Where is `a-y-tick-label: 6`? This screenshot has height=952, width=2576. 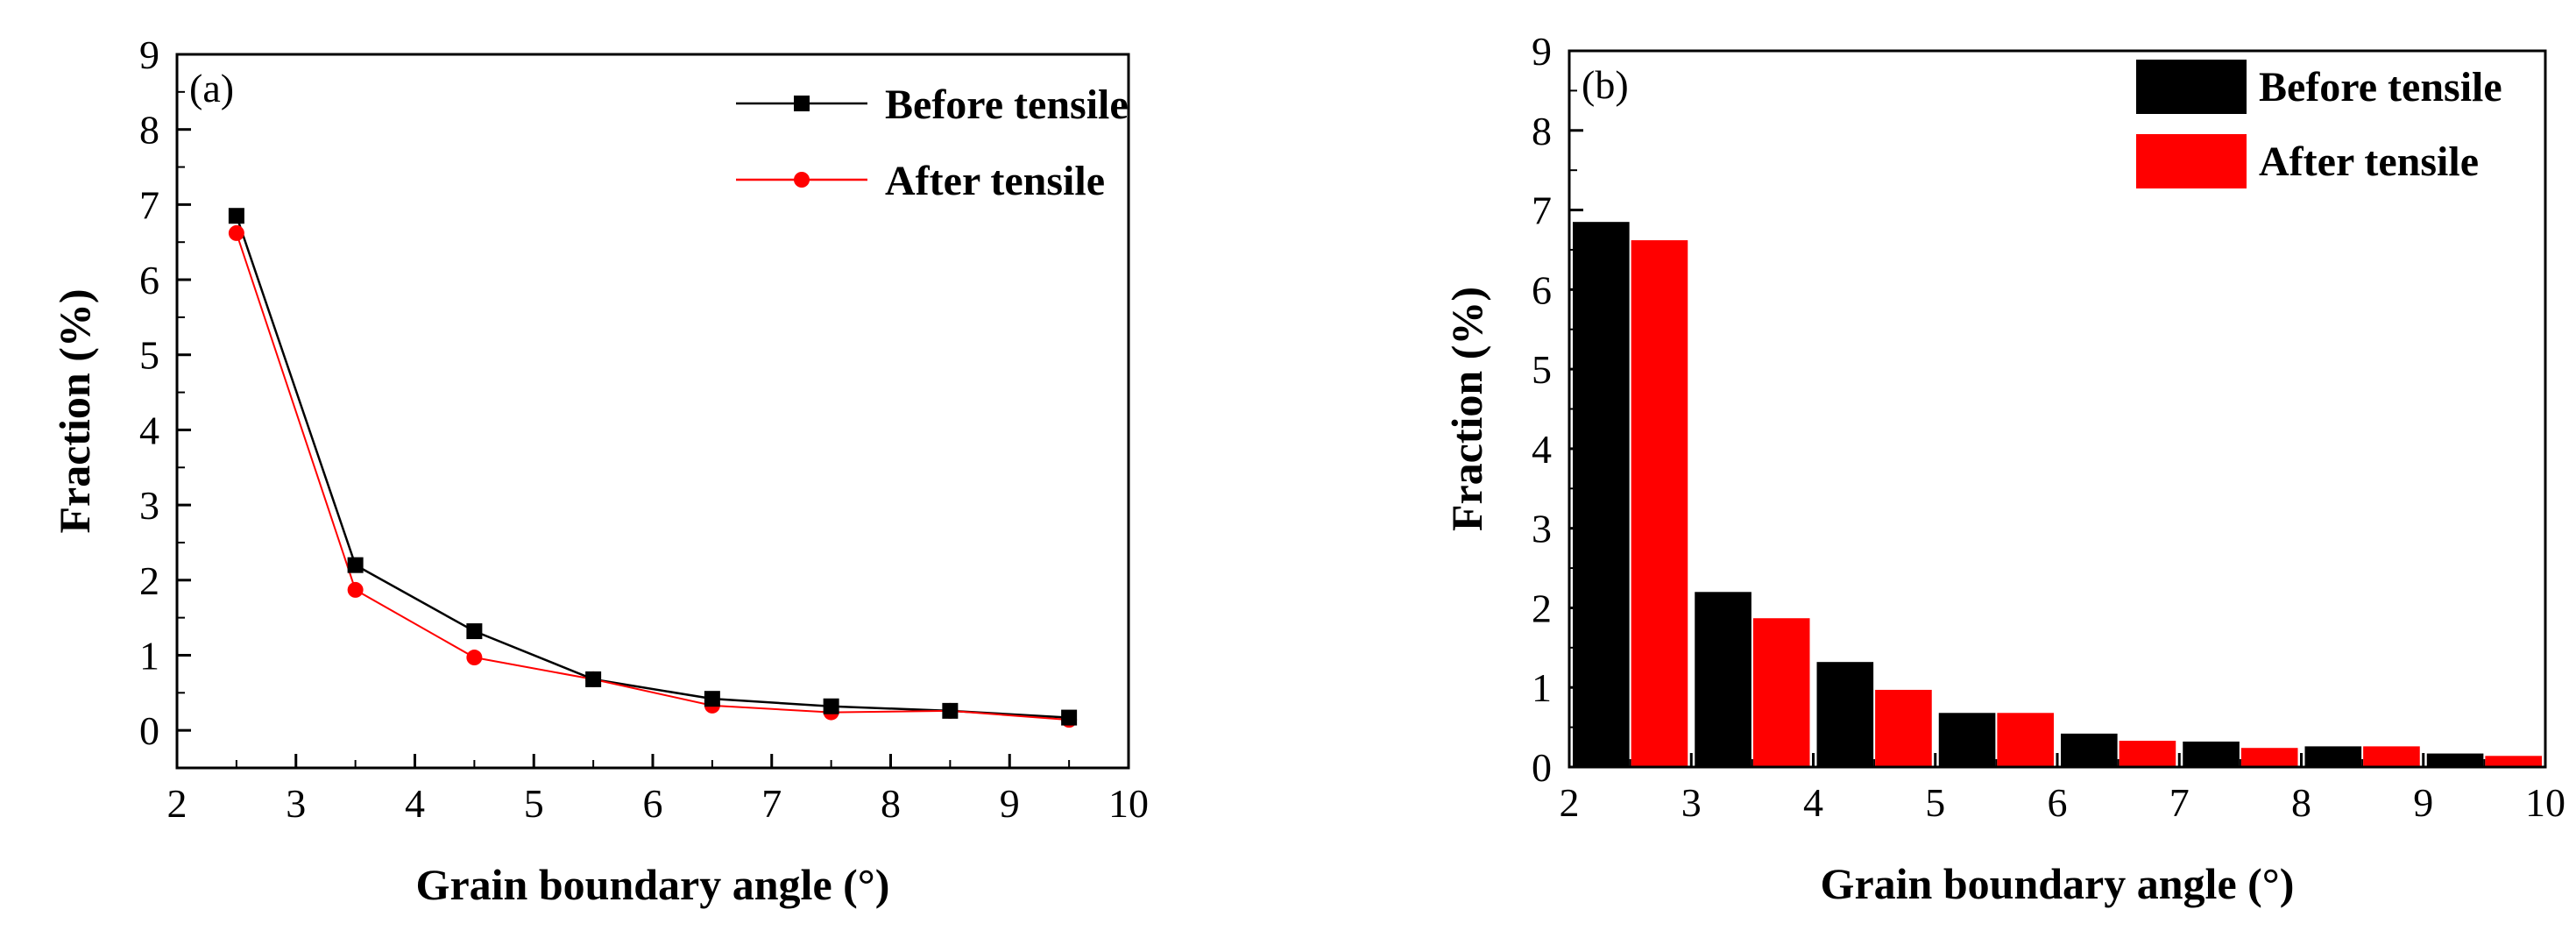
a-y-tick-label: 6 is located at coordinates (149, 280).